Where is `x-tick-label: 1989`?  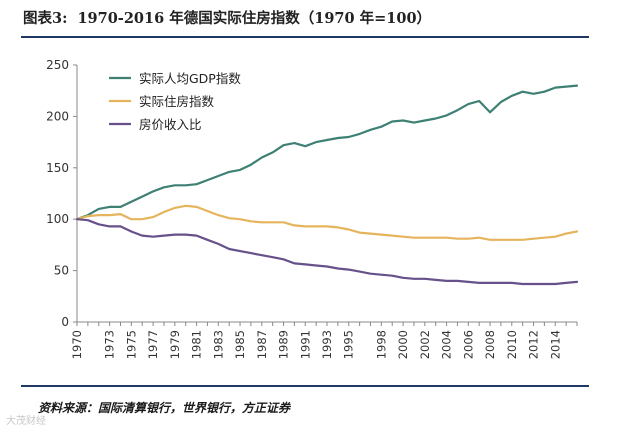 x-tick-label: 1989 is located at coordinates (284, 344).